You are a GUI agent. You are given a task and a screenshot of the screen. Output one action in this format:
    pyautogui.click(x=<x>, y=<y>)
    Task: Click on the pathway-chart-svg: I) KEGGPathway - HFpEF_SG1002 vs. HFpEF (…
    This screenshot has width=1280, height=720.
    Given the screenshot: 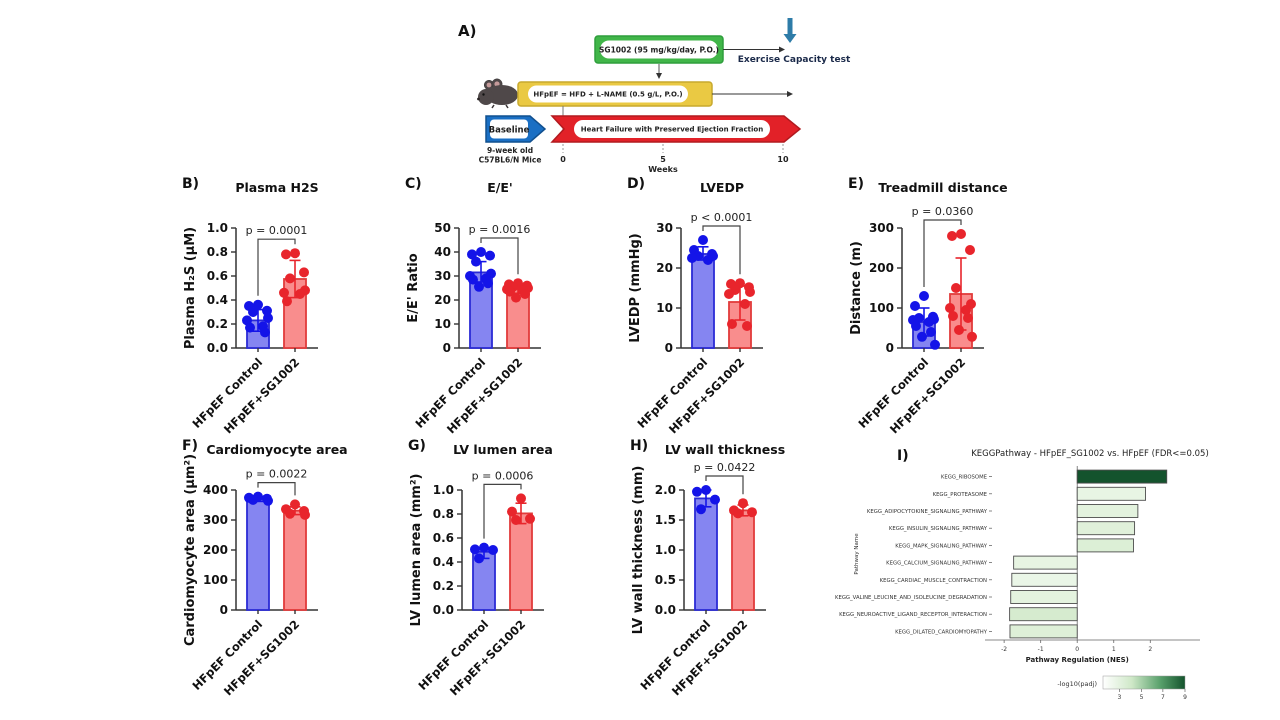 What is the action you would take?
    pyautogui.click(x=1022, y=574)
    